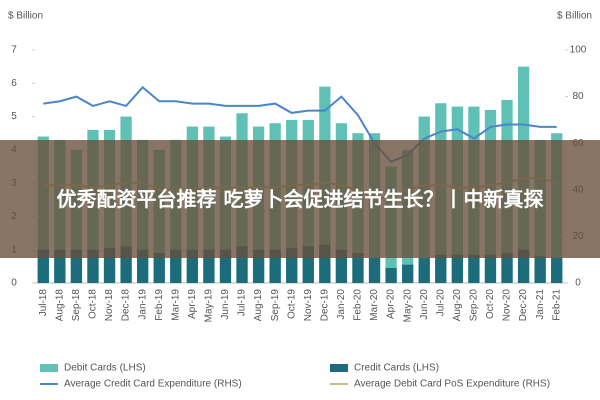 This screenshot has height=400, width=600. I want to click on x-tick-label: Jun-19, so click(225, 304).